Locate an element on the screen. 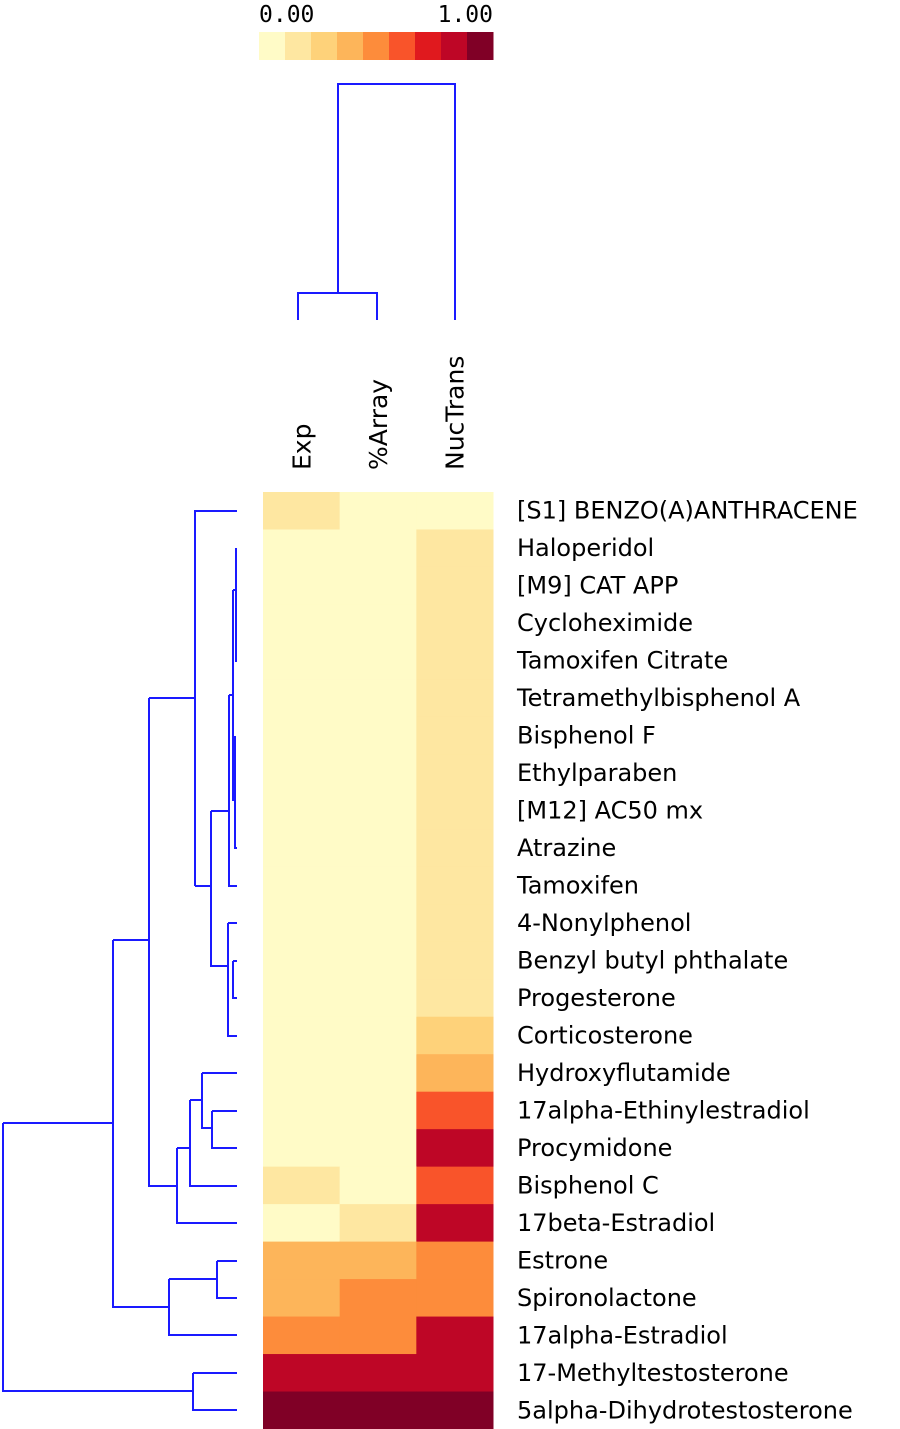 The height and width of the screenshot is (1429, 900). row-label: Progesterone is located at coordinates (596, 998).